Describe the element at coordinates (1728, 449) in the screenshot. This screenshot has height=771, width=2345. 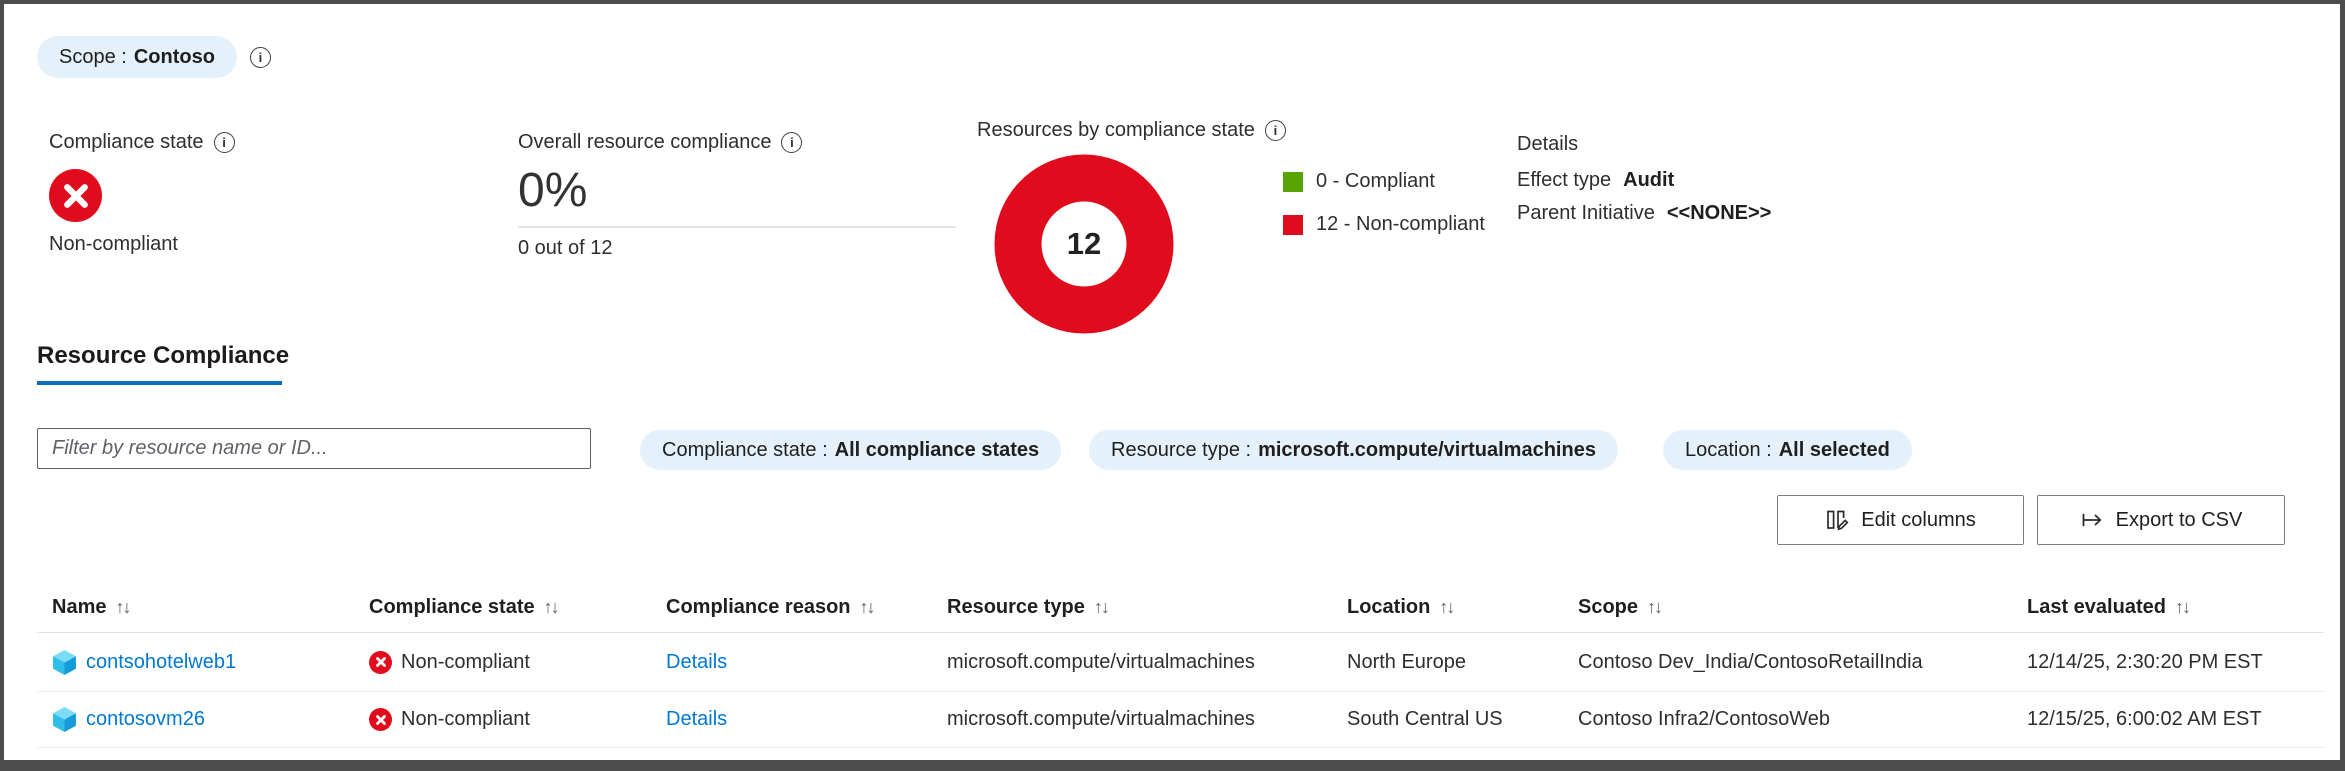
I see `filter-pill-label: Location :` at that location.